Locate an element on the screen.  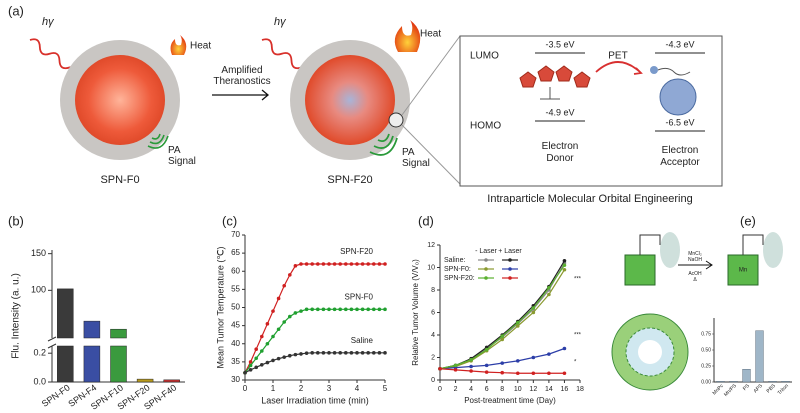
homo-label: HOMO is located at coordinates (485, 126).